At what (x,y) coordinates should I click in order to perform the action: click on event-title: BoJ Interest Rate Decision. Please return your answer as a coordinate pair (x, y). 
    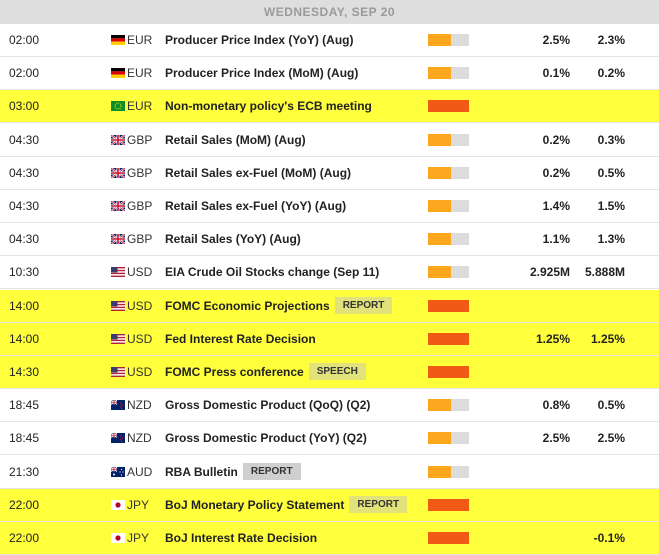
    Looking at the image, I should click on (241, 538).